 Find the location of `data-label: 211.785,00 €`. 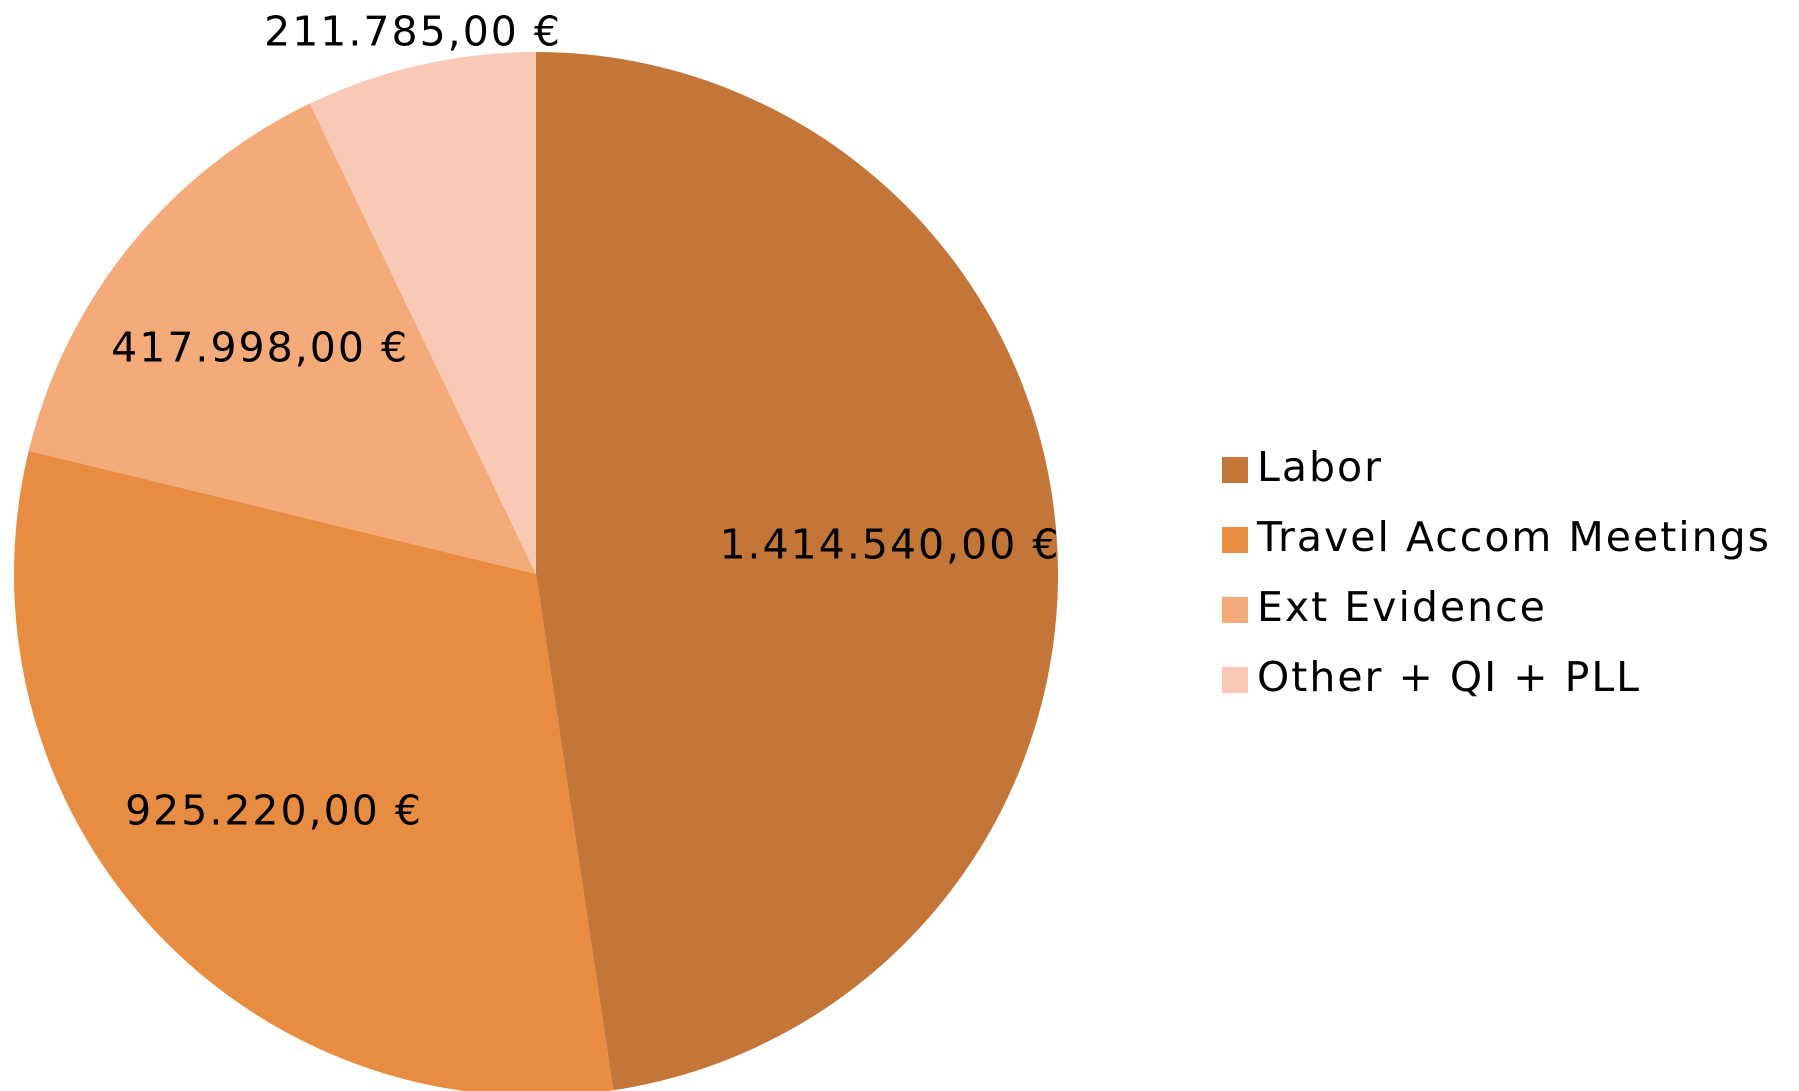

data-label: 211.785,00 € is located at coordinates (413, 32).